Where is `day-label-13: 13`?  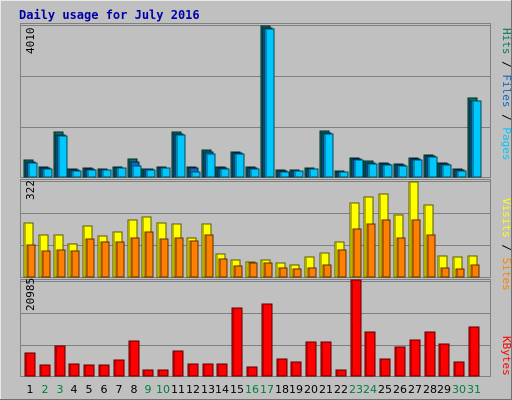 day-label-13: 13 is located at coordinates (208, 389).